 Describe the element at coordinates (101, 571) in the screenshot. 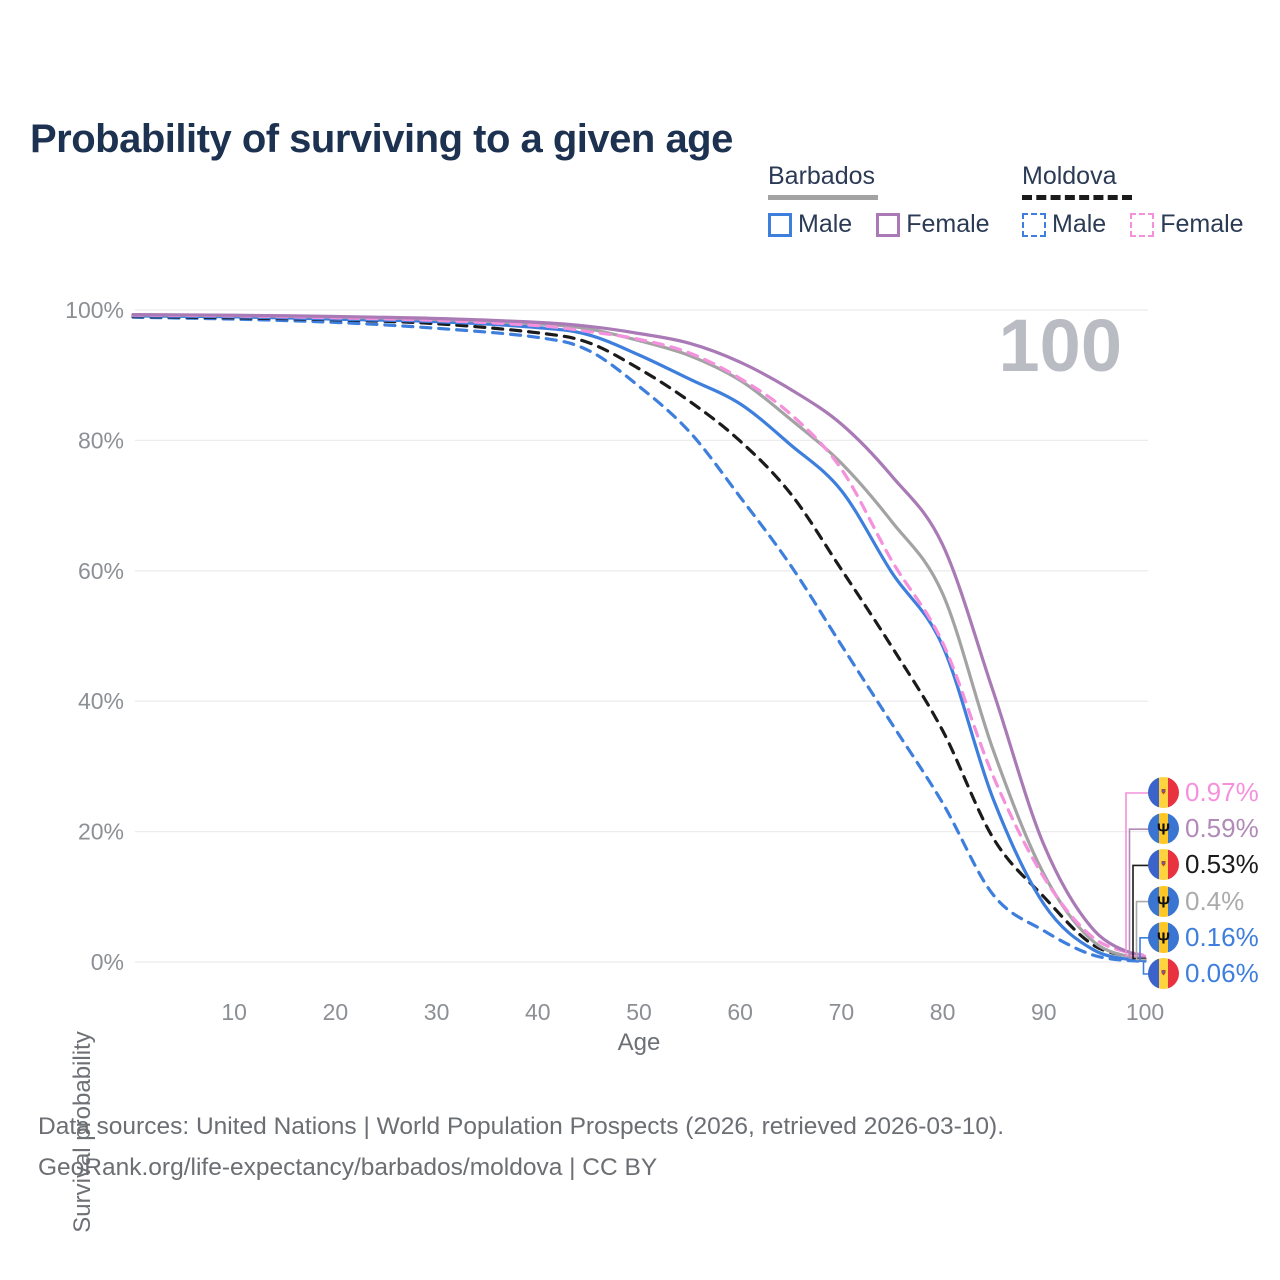

I see `y-tick-label: 60%` at that location.